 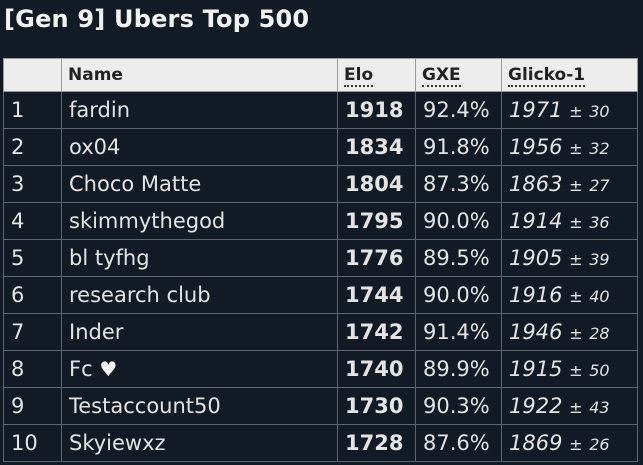 I want to click on elo-cell: 1918, so click(x=376, y=110).